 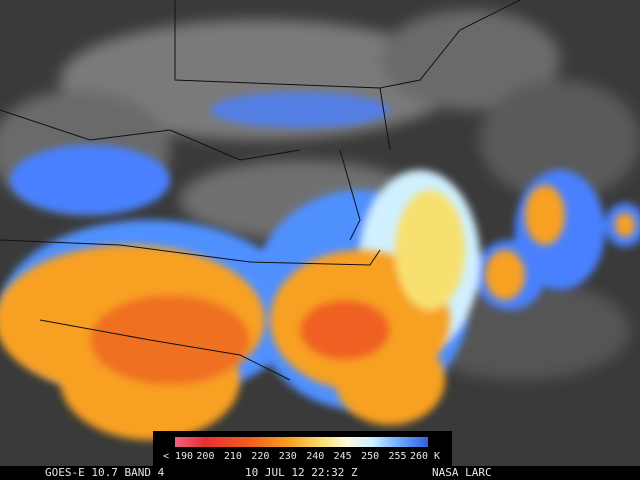 I want to click on colorbar-label: 230, so click(x=288, y=456).